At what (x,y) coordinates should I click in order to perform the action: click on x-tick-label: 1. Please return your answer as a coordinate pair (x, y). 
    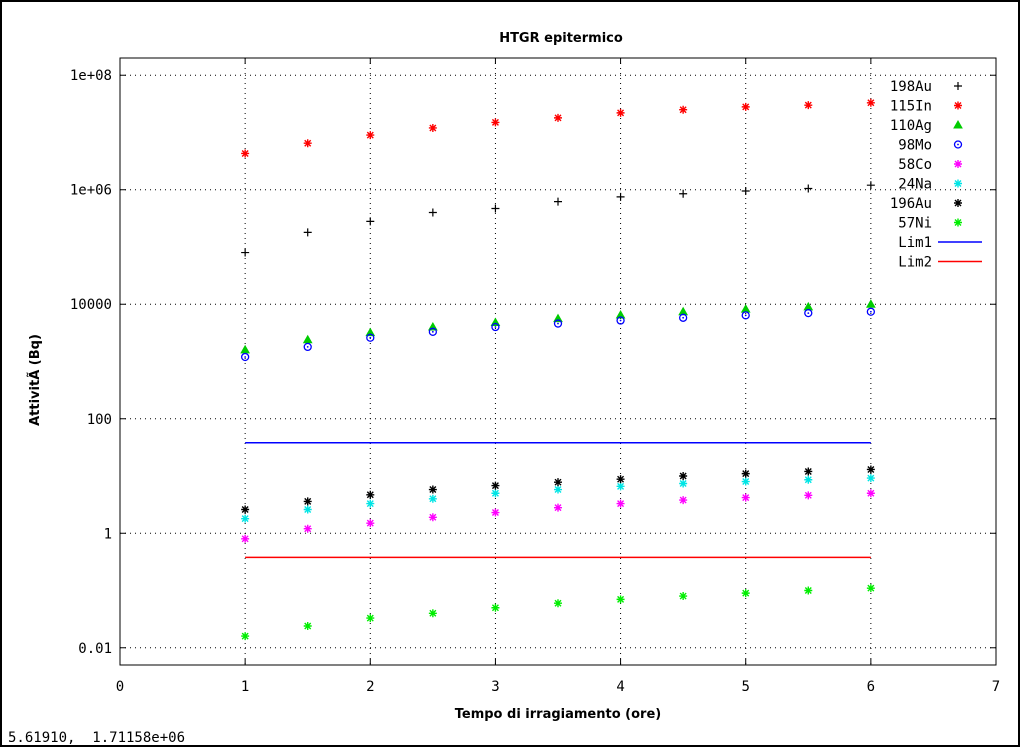
    Looking at the image, I should click on (245, 687).